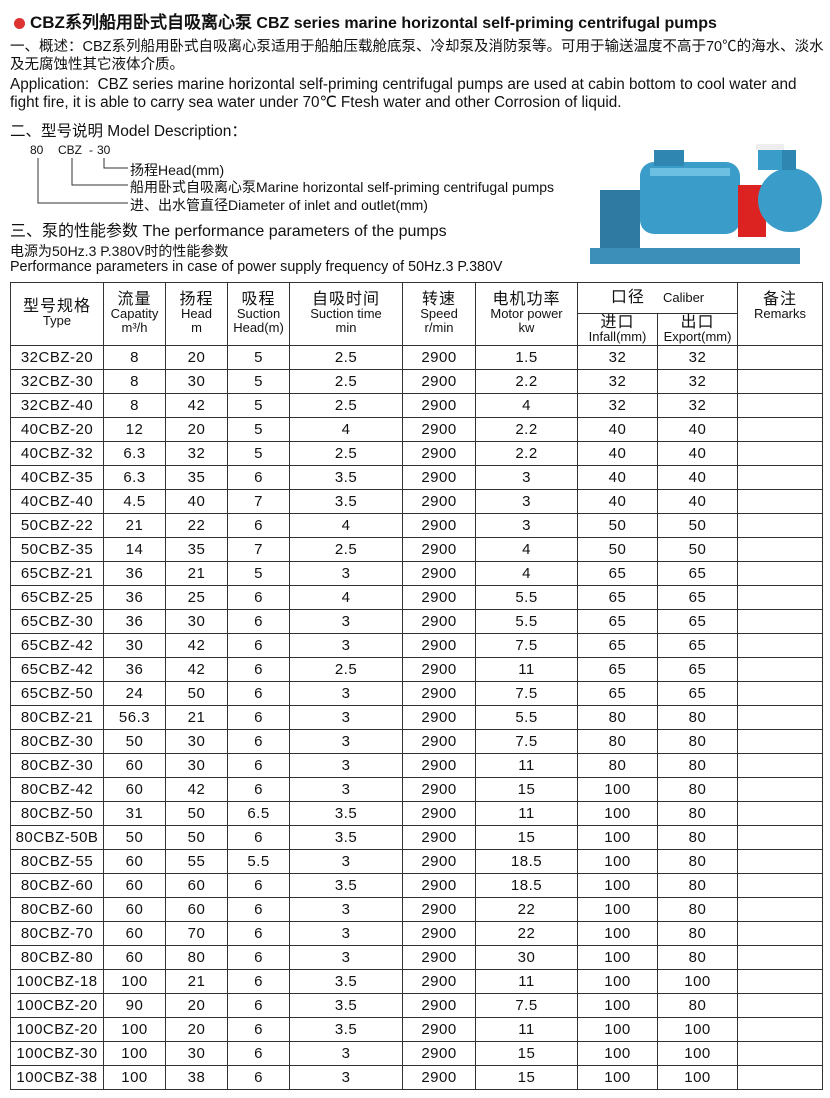 The image size is (830, 1098). I want to click on table-cell: 2.5, so click(346, 549).